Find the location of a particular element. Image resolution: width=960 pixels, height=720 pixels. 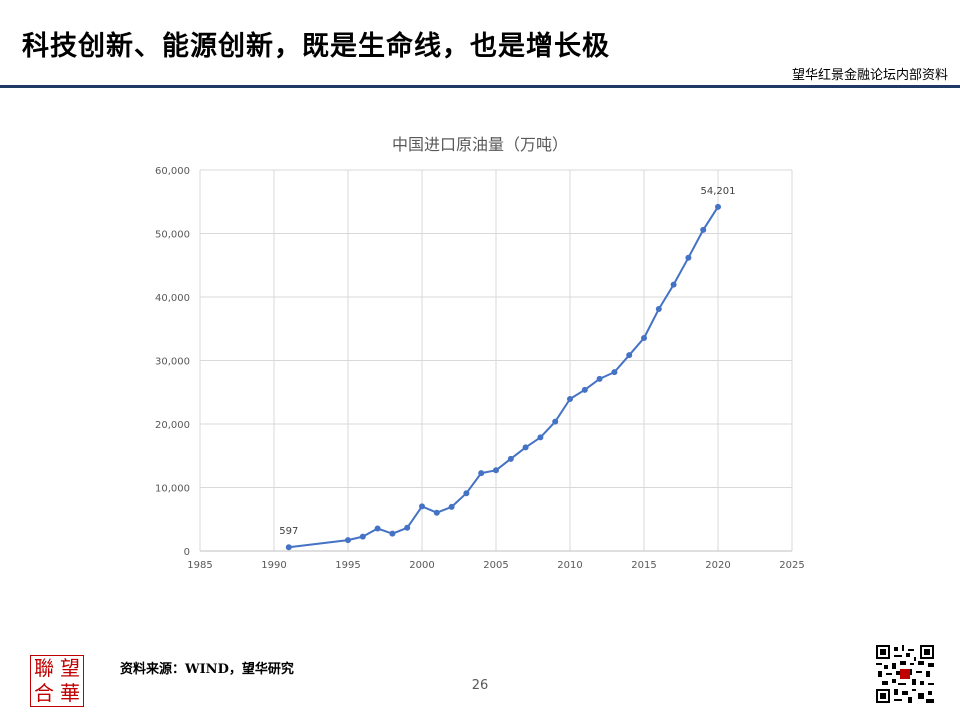

y-tick-label: 50,000 is located at coordinates (172, 235).